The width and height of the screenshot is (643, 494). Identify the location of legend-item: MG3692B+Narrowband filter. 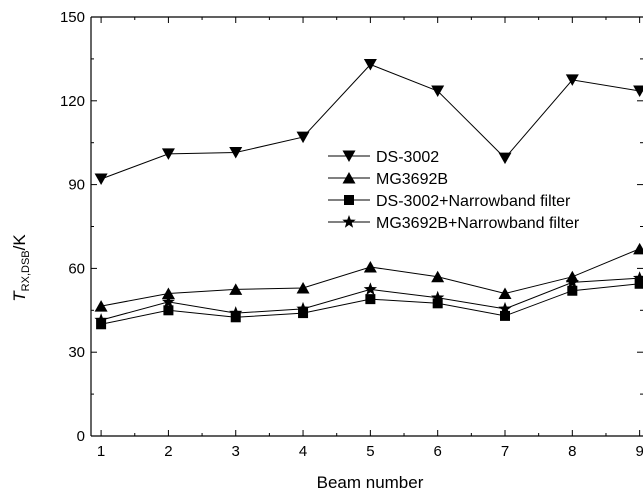
(454, 223).